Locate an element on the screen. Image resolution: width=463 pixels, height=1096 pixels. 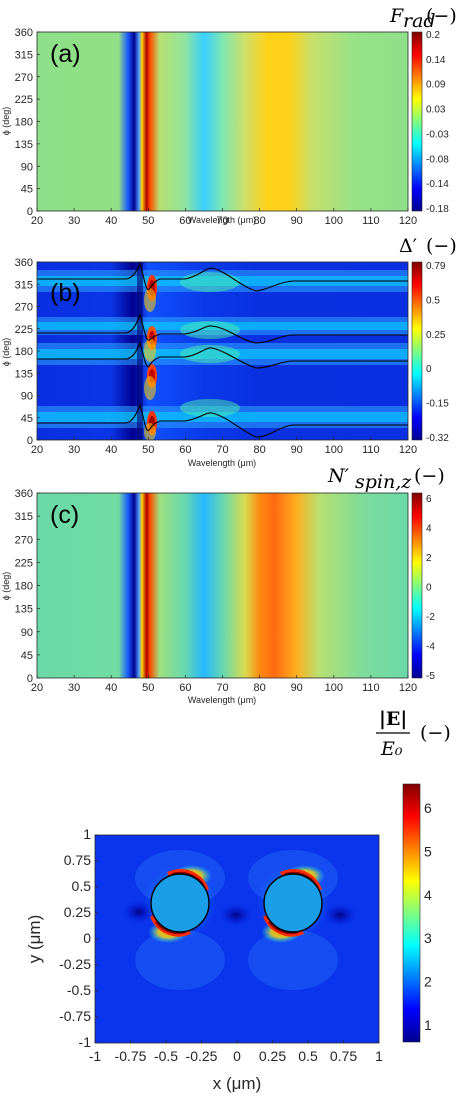
x-tick-label: 30 is located at coordinates (74, 221).